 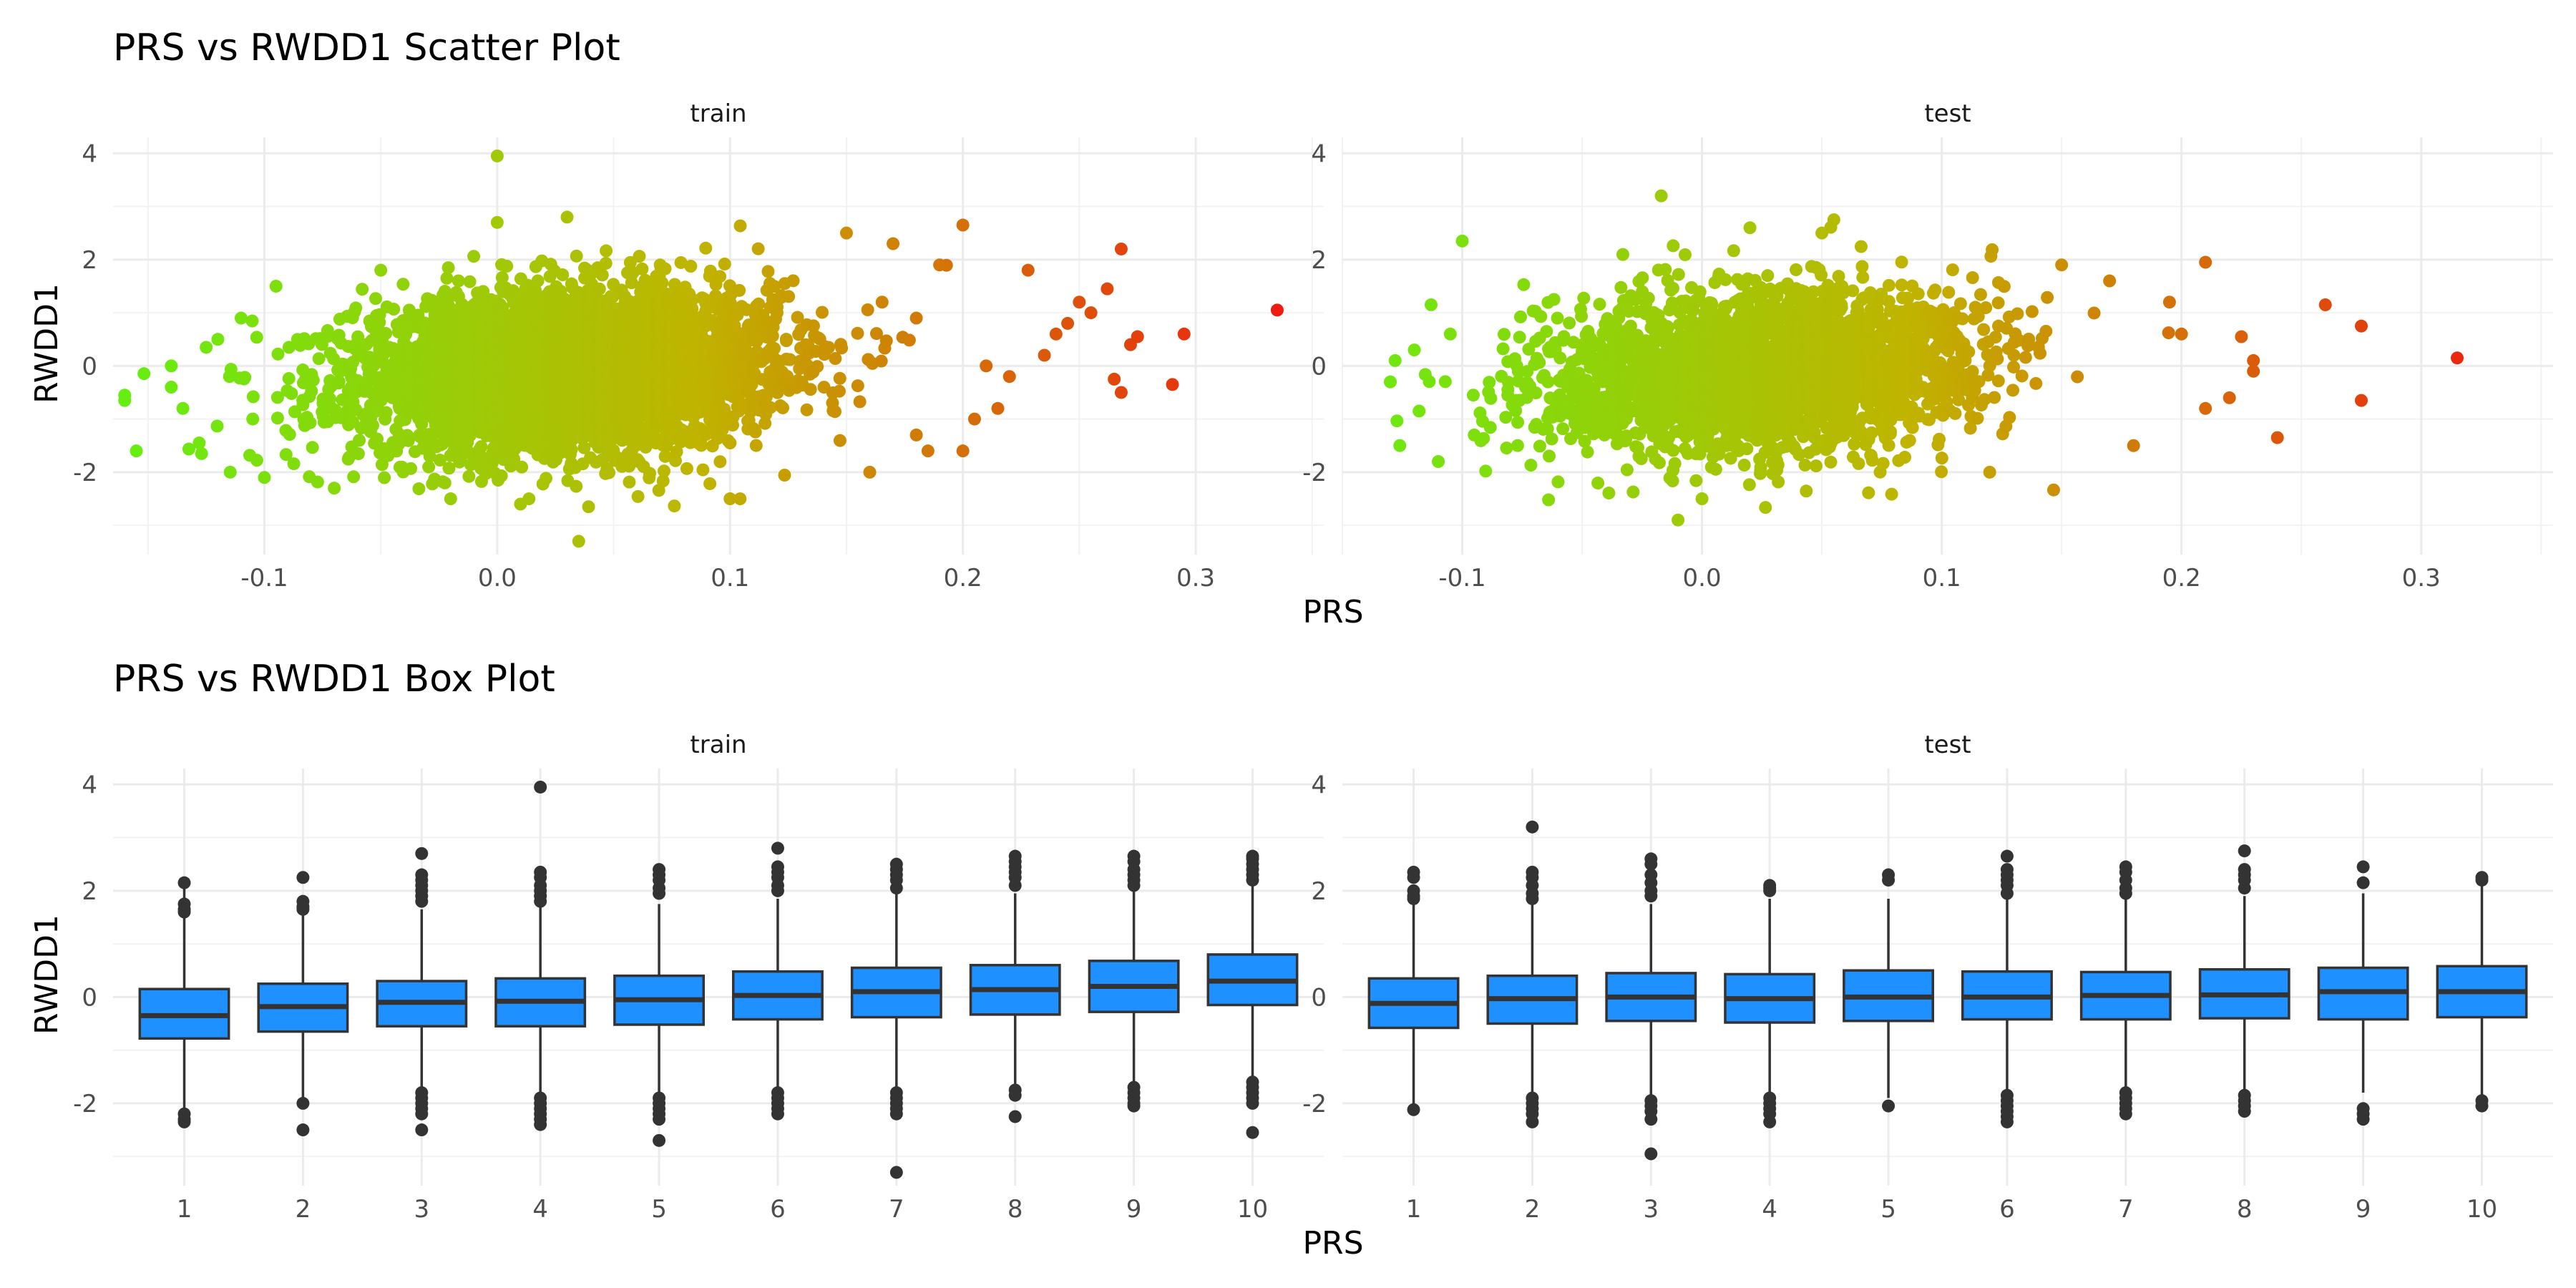 What do you see at coordinates (2421, 578) in the screenshot?
I see `scatter-test-x-tick-label: 0.3` at bounding box center [2421, 578].